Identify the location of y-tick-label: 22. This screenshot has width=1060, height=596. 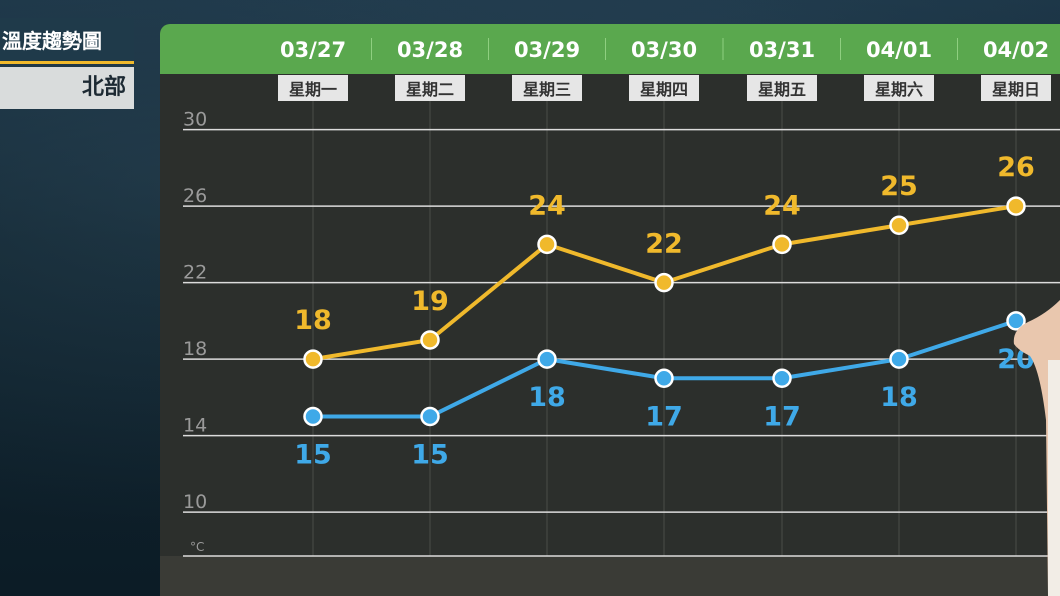
(195, 273).